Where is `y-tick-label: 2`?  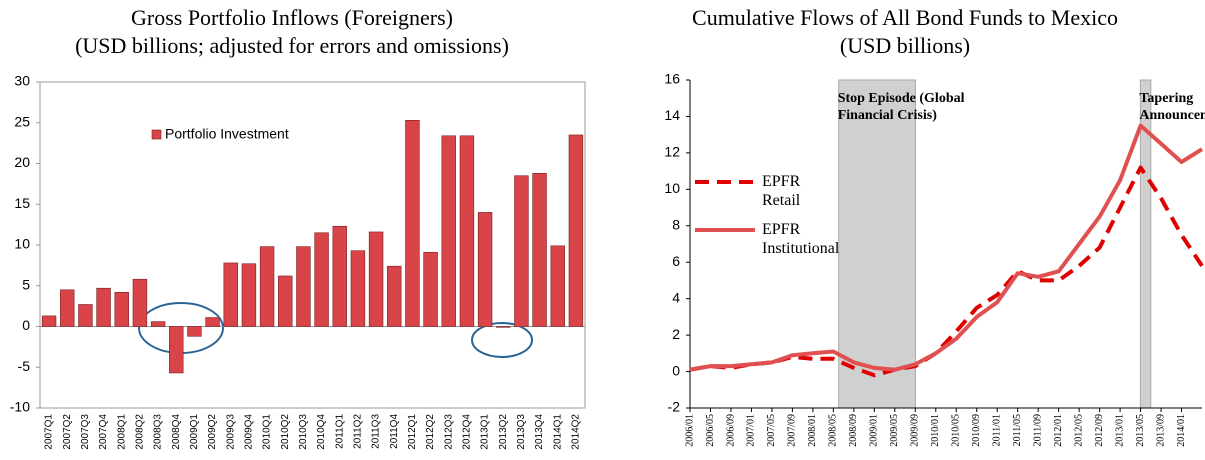 y-tick-label: 2 is located at coordinates (676, 334).